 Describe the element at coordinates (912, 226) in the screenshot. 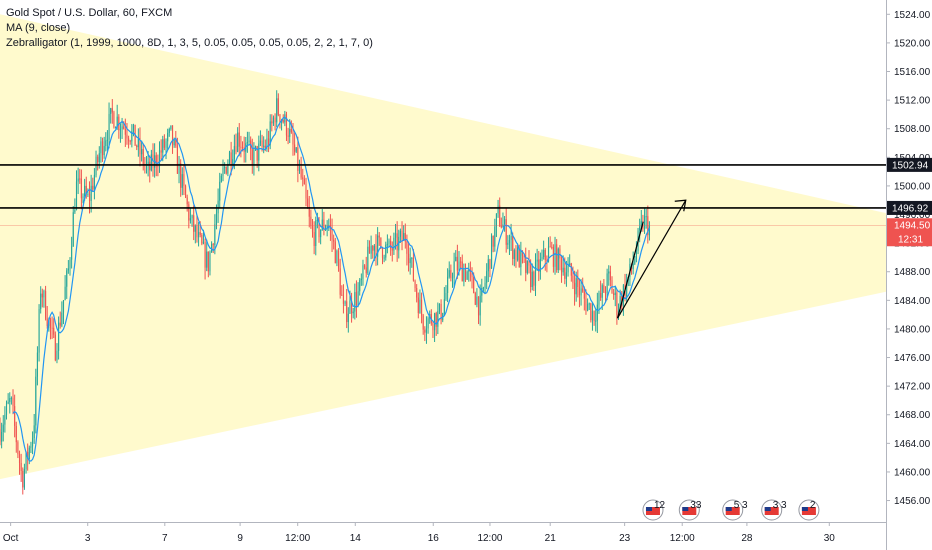

I see `last-price-label: 1494.50` at that location.